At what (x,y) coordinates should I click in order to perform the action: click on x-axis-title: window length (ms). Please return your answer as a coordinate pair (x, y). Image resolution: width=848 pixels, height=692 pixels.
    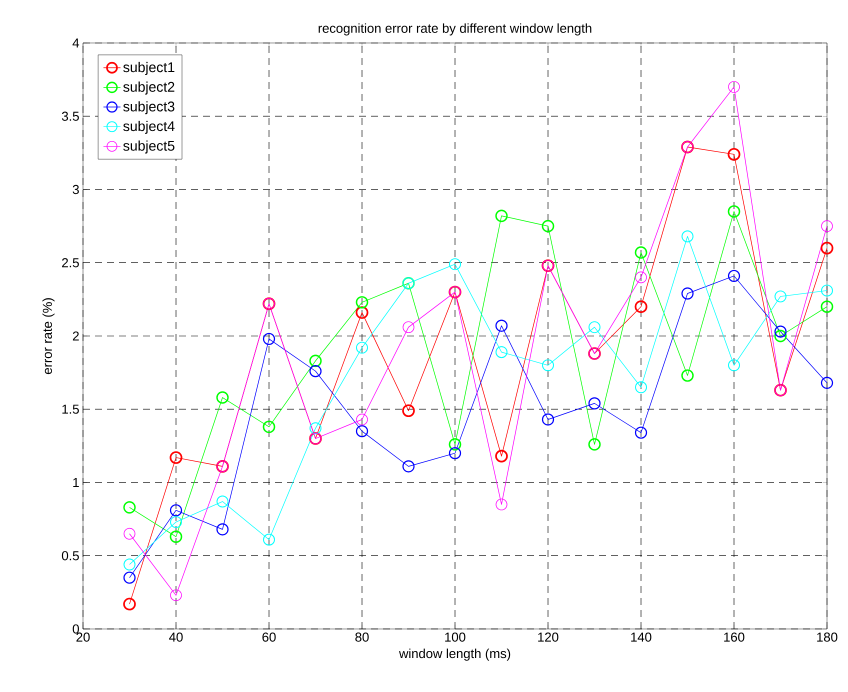
    Looking at the image, I should click on (454, 654).